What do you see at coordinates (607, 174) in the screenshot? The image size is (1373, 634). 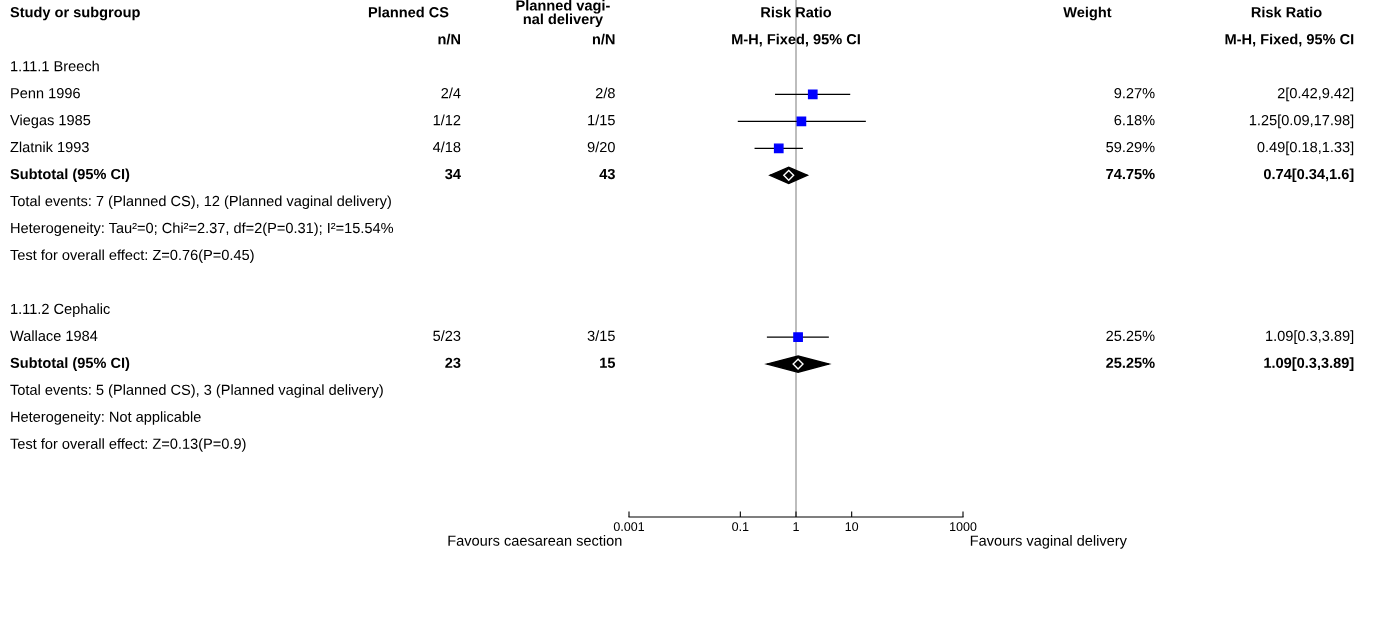 I see `text: 43` at bounding box center [607, 174].